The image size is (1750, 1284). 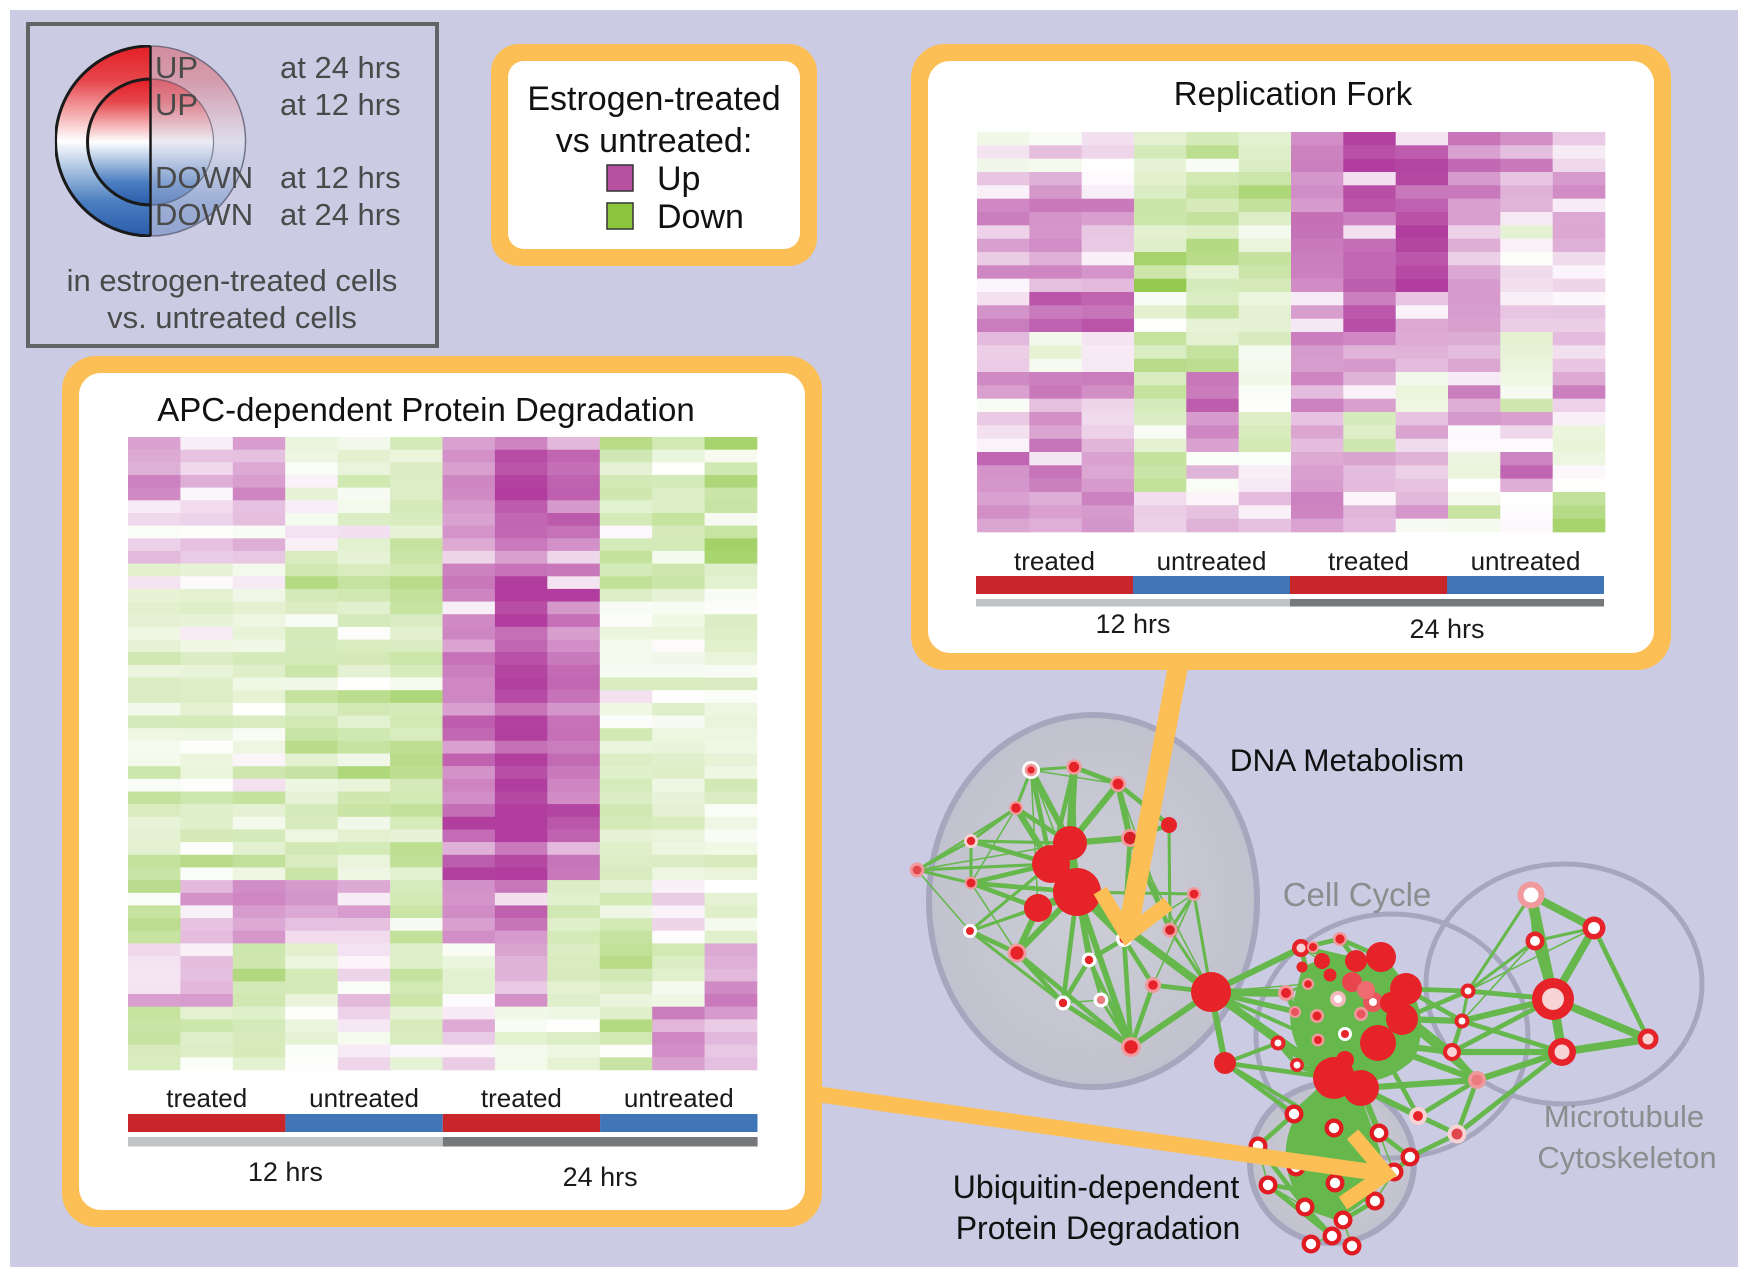 What do you see at coordinates (1096, 1187) in the screenshot?
I see `svg-text: Ubiquitin-dependent` at bounding box center [1096, 1187].